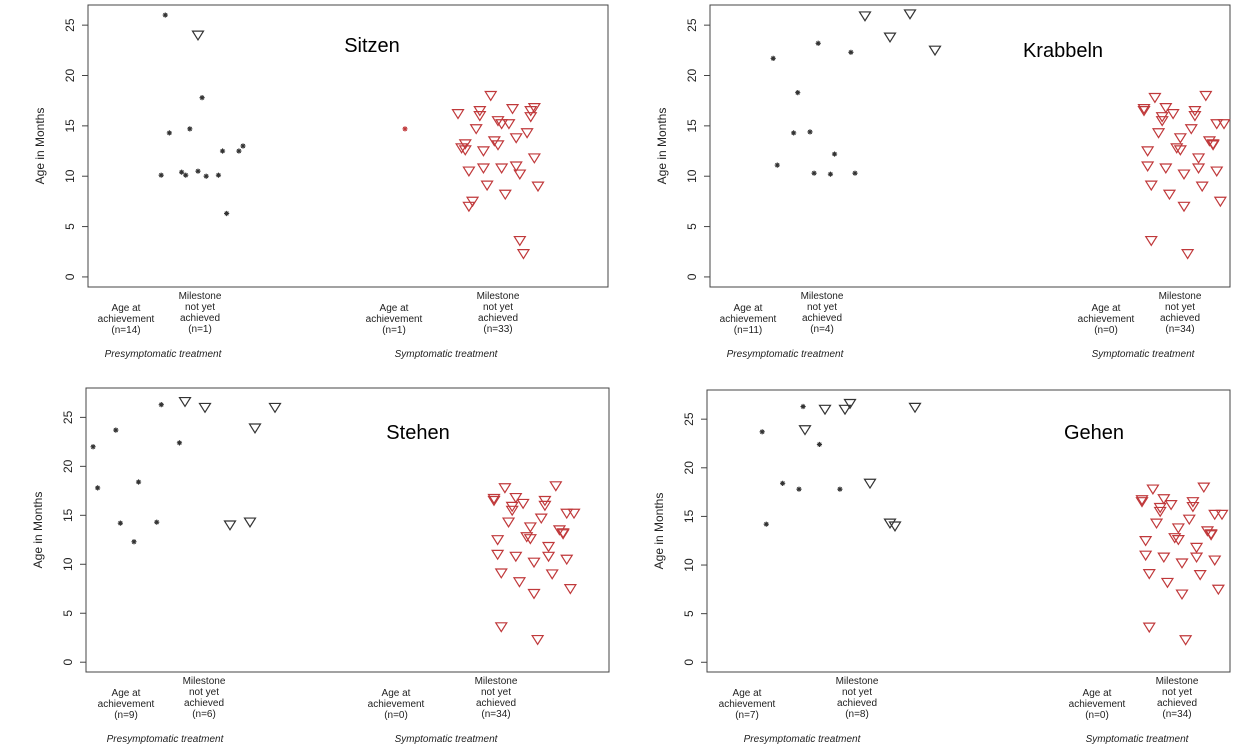 Image resolution: width=1239 pixels, height=747 pixels. Describe the element at coordinates (447, 354) in the screenshot. I see `group-label: Symptomatic treatment` at that location.